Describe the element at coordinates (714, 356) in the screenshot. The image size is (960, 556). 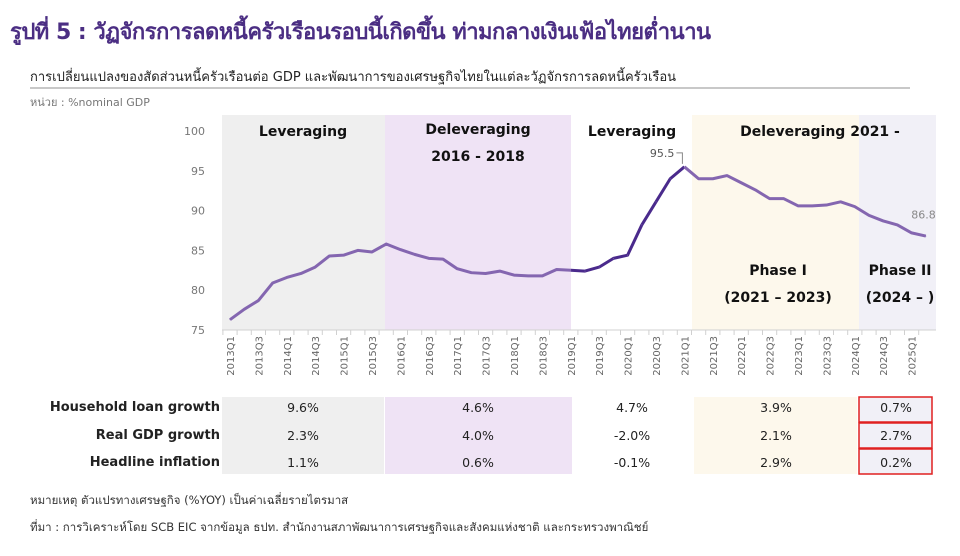
I see `x-tick-label: 2021Q3` at that location.